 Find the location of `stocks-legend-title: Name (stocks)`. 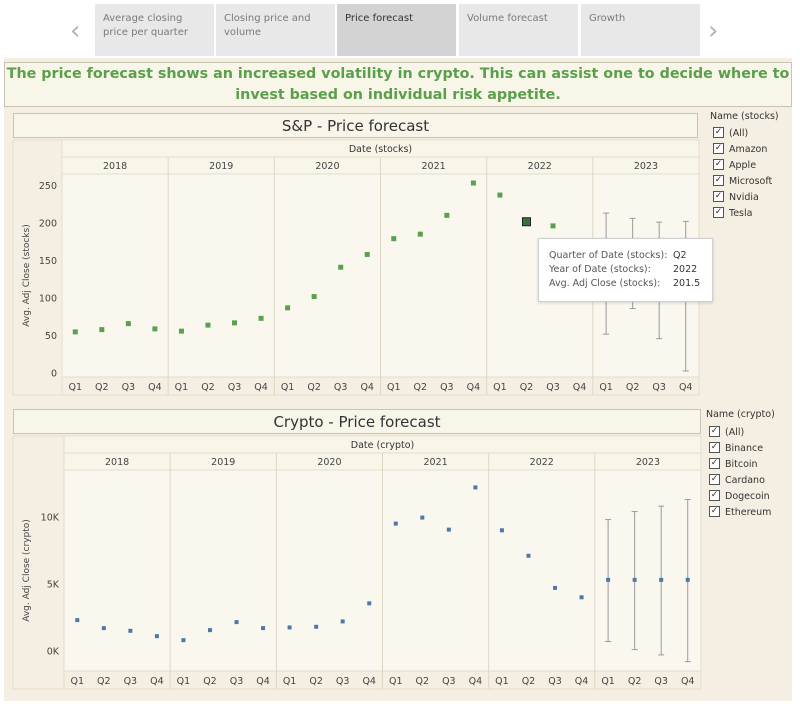

stocks-legend-title: Name (stocks) is located at coordinates (744, 116).